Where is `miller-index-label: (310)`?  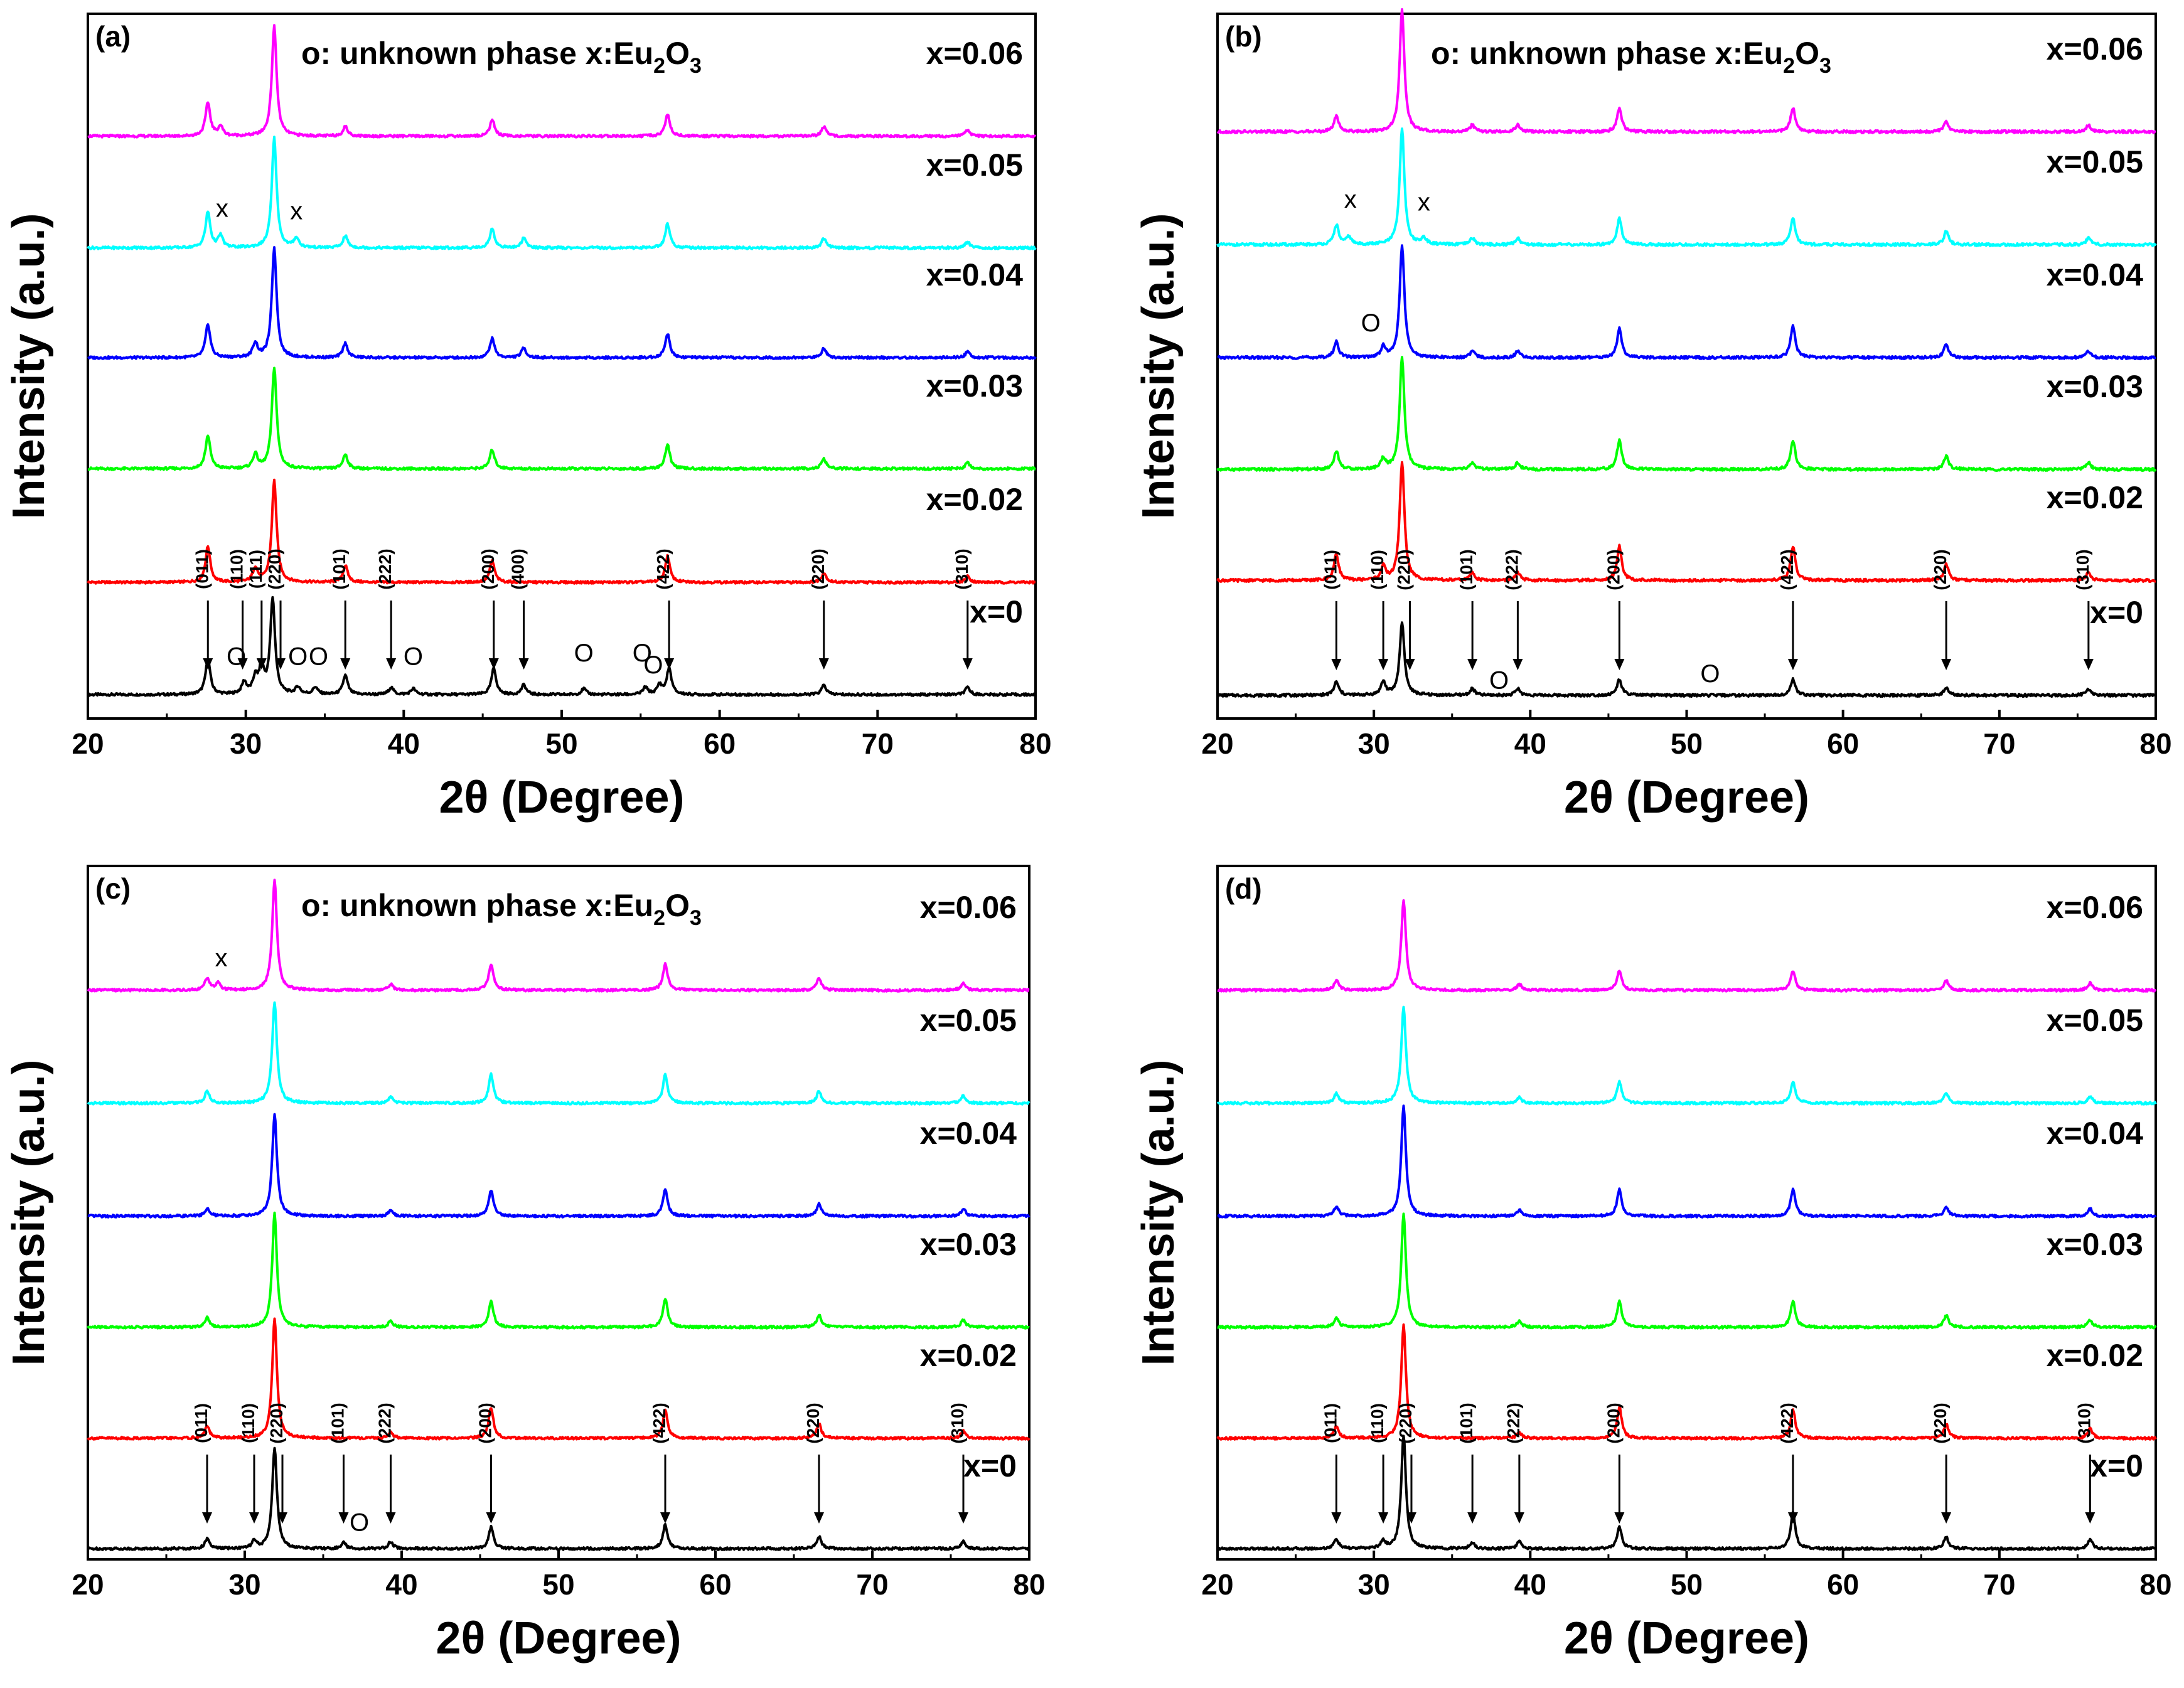
miller-index-label: (310) is located at coordinates (2084, 1422).